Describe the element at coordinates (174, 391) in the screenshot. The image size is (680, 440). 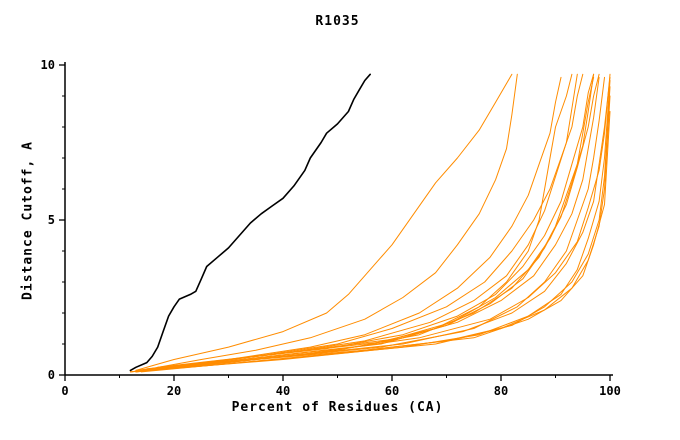
I see `x-tick-label: 20` at that location.